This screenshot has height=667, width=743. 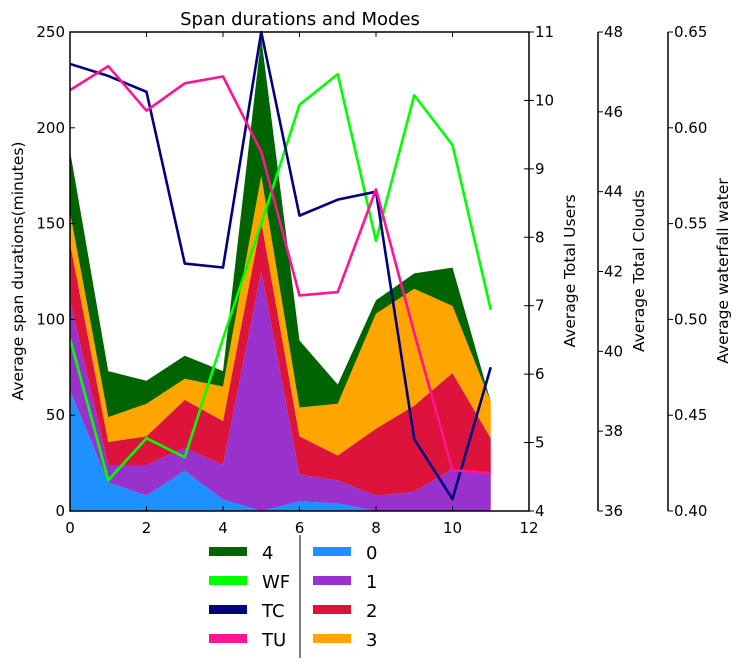 What do you see at coordinates (540, 169) in the screenshot?
I see `right-axis-tick-label: 9` at bounding box center [540, 169].